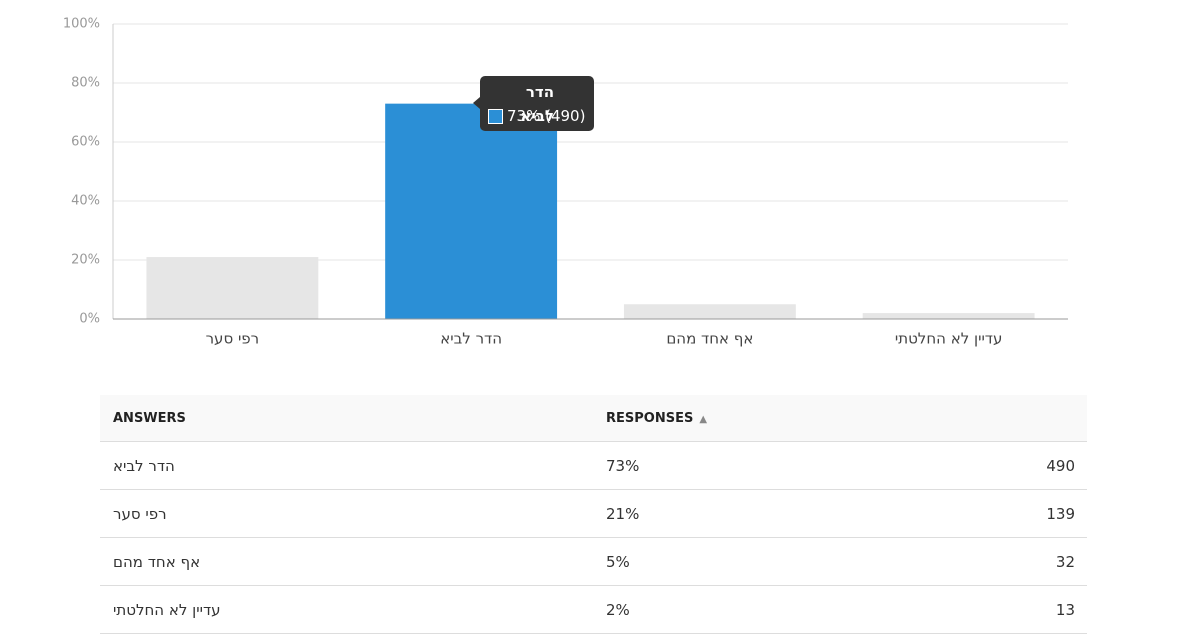 The height and width of the screenshot is (638, 1200). Describe the element at coordinates (949, 339) in the screenshot. I see `x-tick-label: עדיין לא החלטתי` at that location.